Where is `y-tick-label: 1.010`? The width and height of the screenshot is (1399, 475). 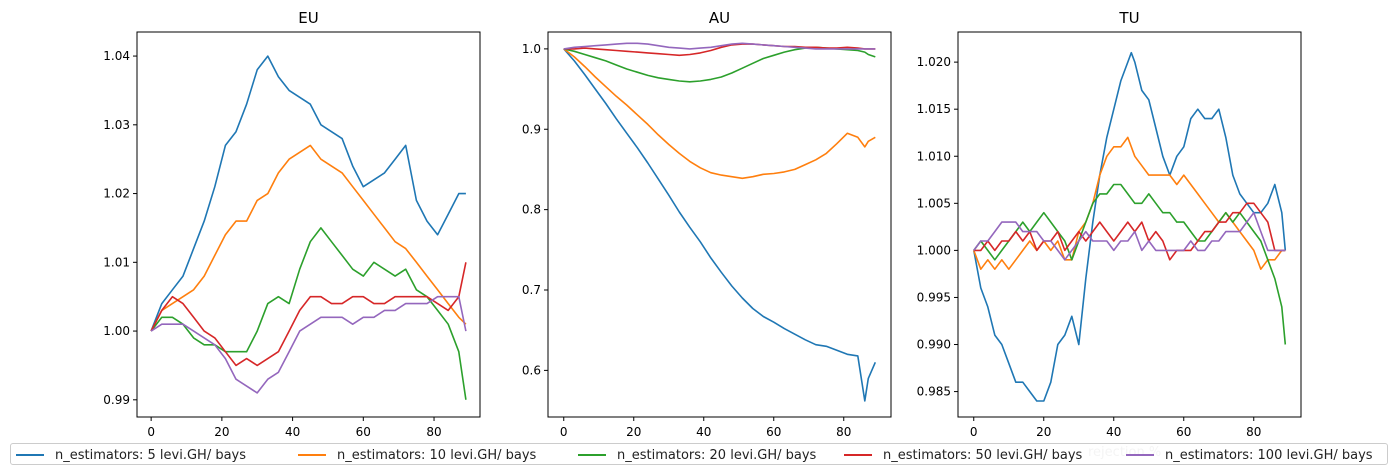
y-tick-label: 1.010 is located at coordinates (934, 156).